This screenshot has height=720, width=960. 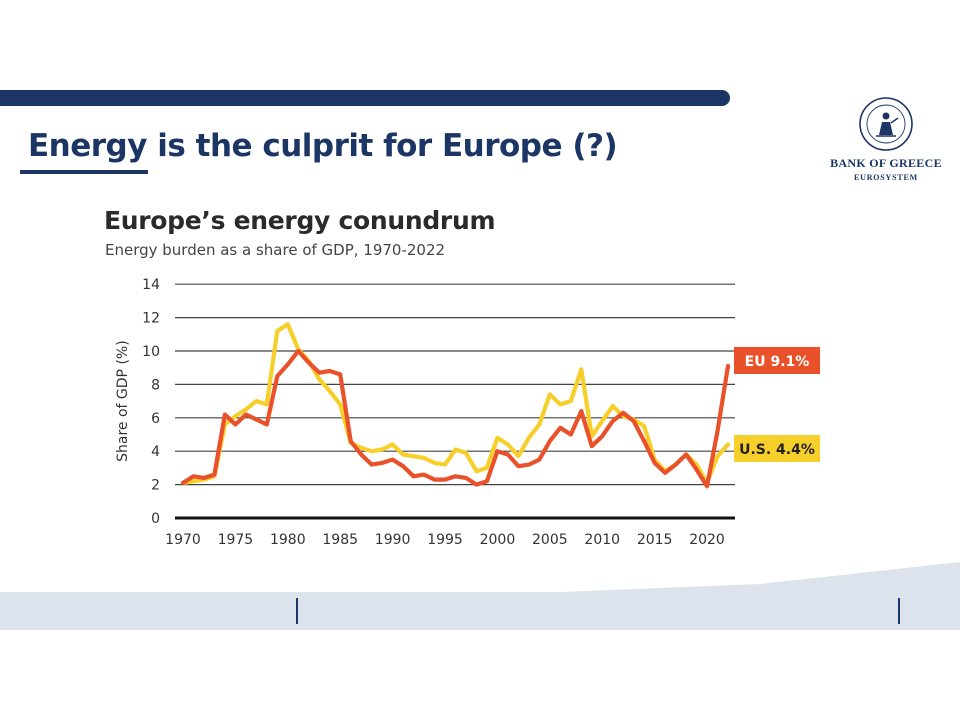 I want to click on x-tick-label: 2015, so click(x=655, y=540).